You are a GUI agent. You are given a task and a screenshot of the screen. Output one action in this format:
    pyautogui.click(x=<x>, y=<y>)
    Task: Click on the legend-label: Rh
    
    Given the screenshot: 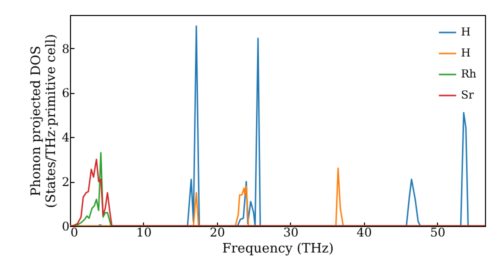 What is the action you would take?
    pyautogui.click(x=468, y=74)
    